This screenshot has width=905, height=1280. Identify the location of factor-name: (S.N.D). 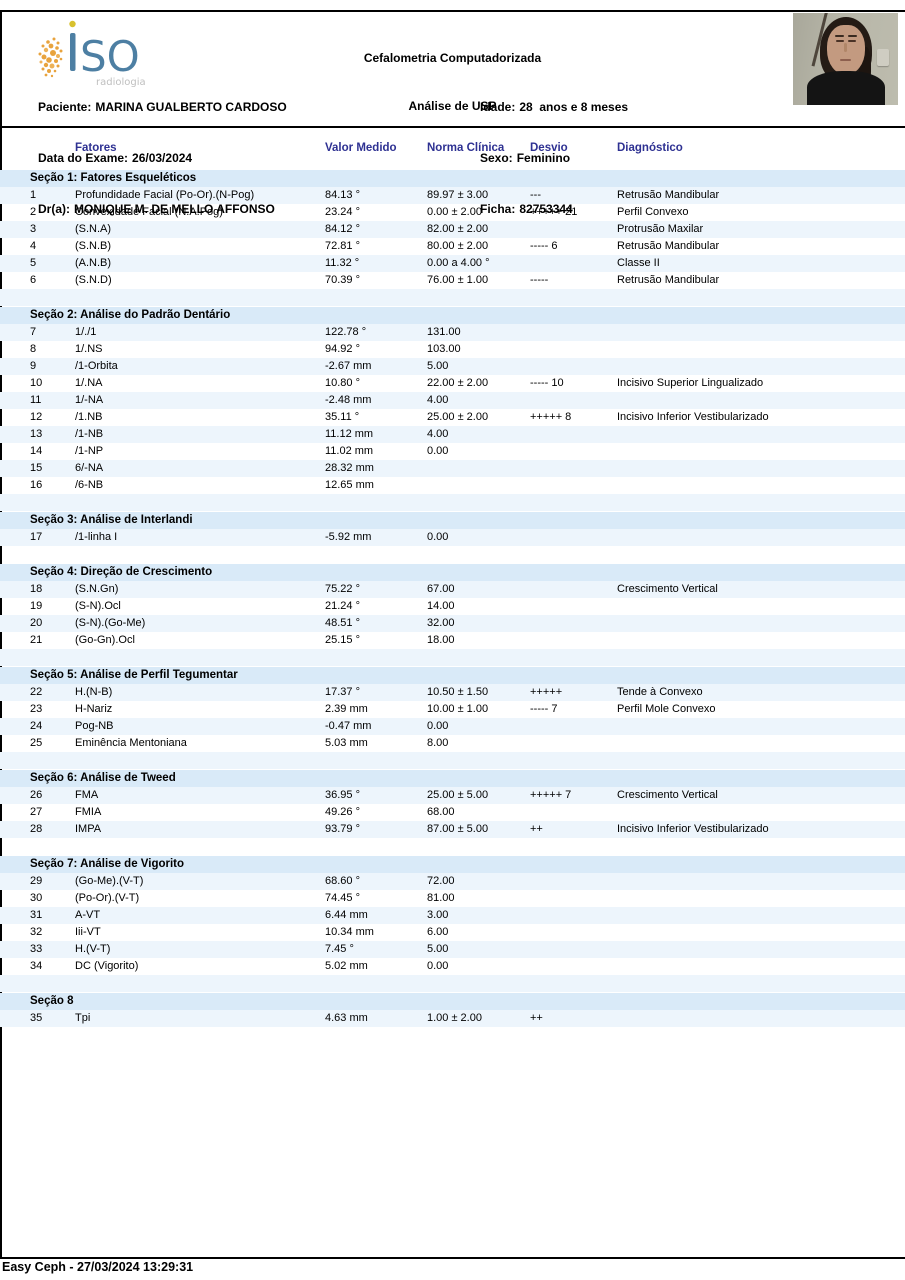
(93, 280).